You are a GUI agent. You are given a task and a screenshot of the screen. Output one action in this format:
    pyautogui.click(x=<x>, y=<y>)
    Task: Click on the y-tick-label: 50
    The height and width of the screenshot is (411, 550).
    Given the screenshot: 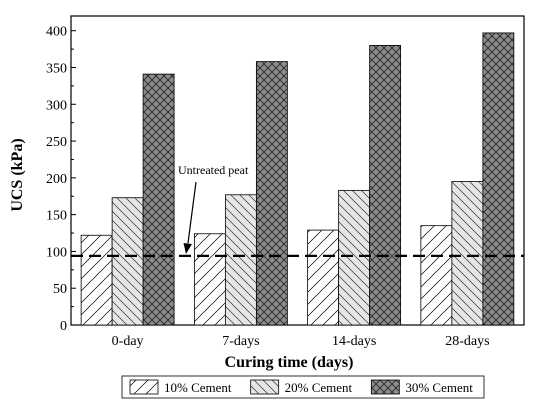 What is the action you would take?
    pyautogui.click(x=60, y=289)
    